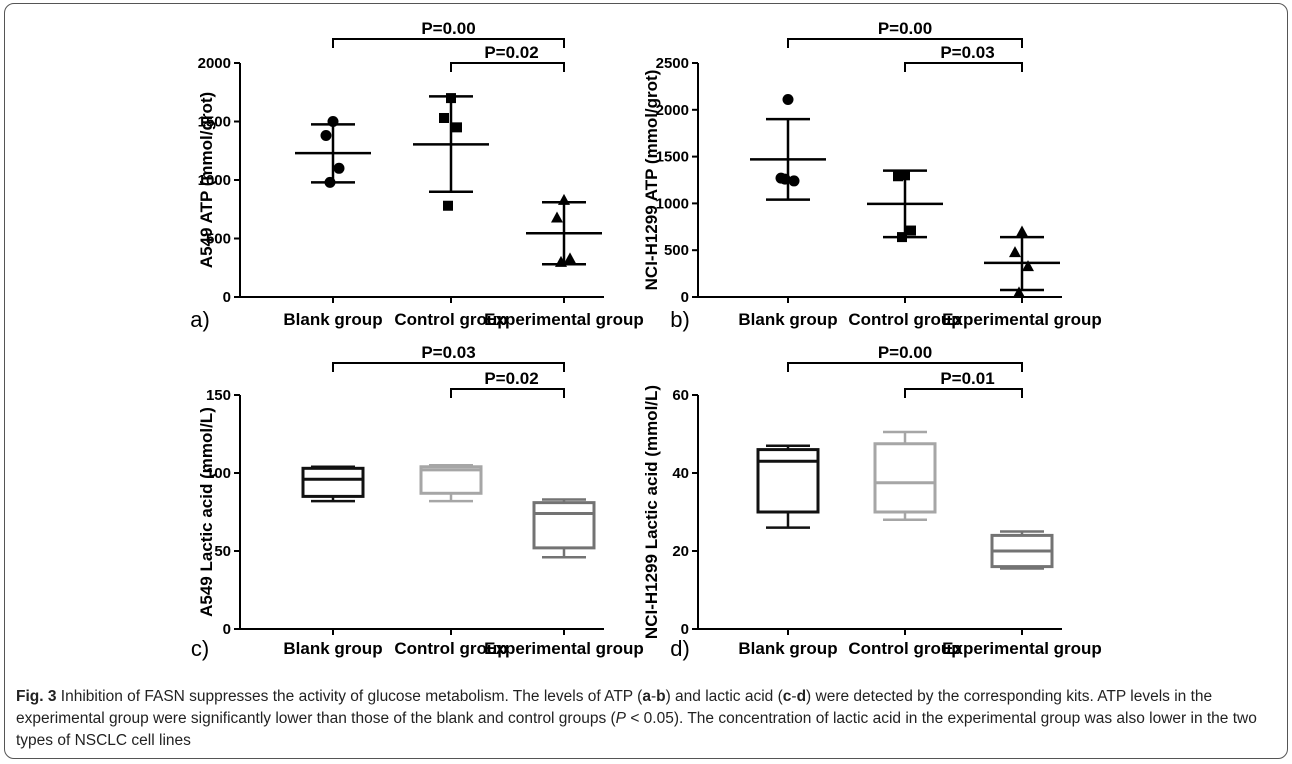  Describe the element at coordinates (218, 395) in the screenshot. I see `y-tick-label: 150` at that location.